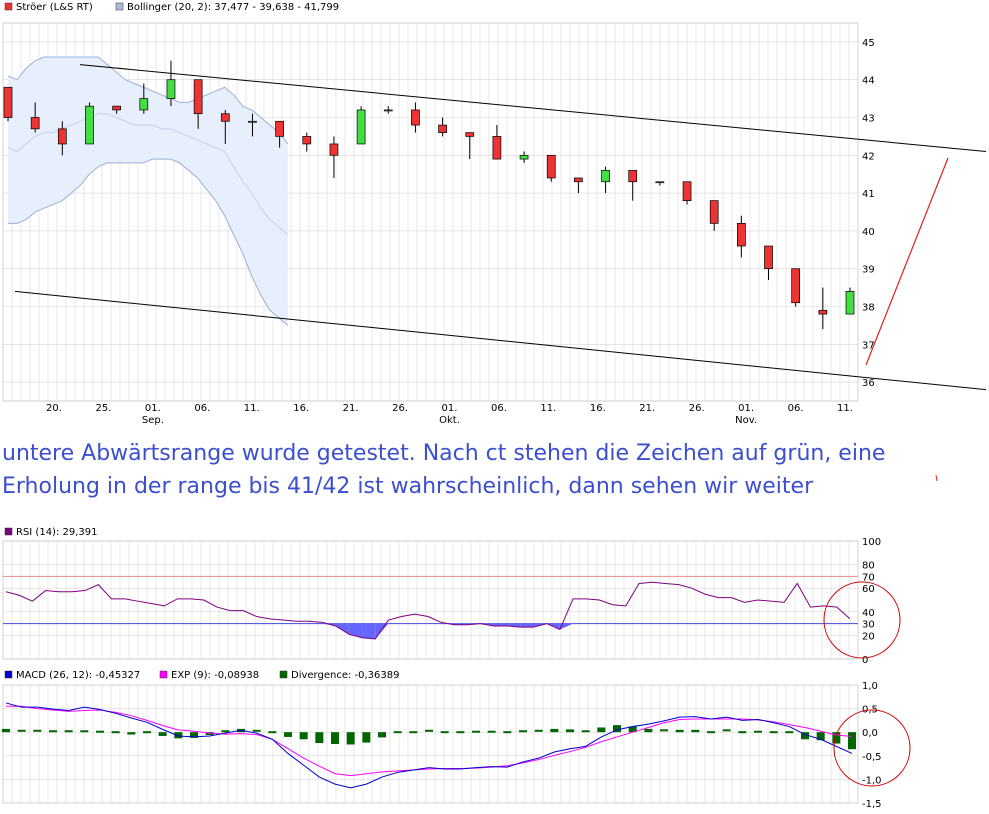  What do you see at coordinates (868, 613) in the screenshot?
I see `rsi-y-tick-label: 40` at bounding box center [868, 613].